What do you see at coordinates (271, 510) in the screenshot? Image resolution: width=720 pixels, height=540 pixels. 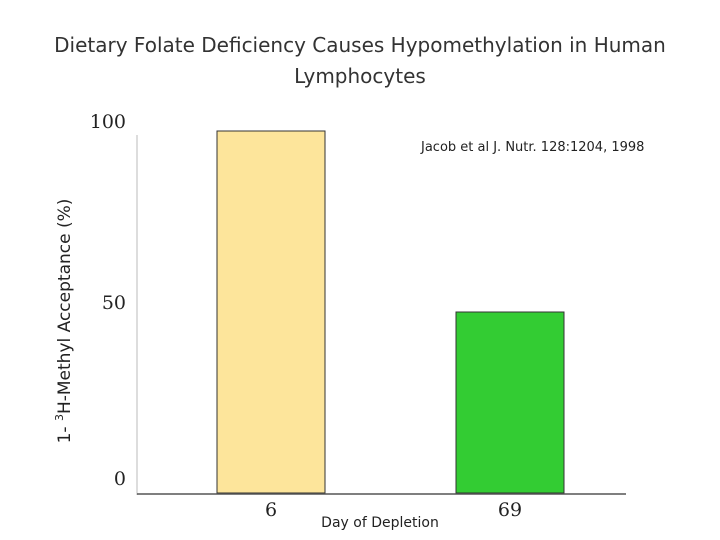 I see `x-tick-label: 6` at bounding box center [271, 510].